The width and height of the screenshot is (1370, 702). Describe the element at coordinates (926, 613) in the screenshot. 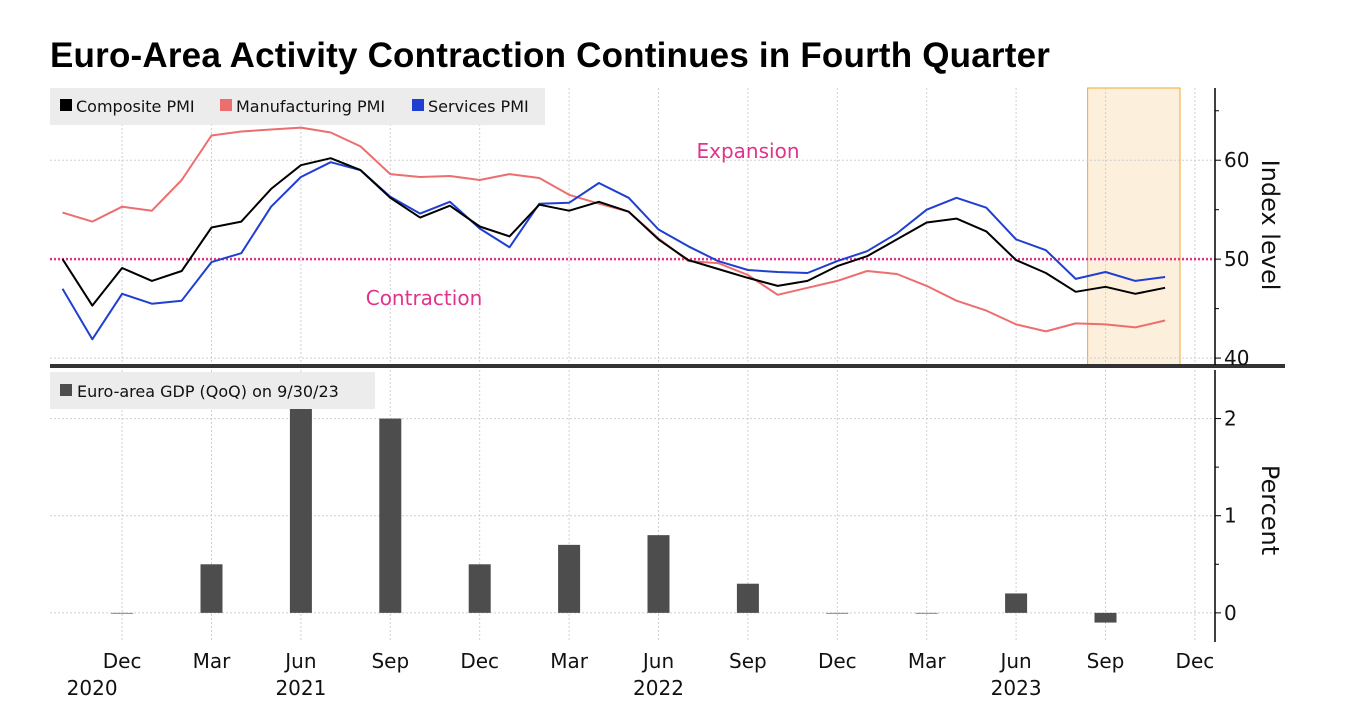

I see `bar-mar-2023` at that location.